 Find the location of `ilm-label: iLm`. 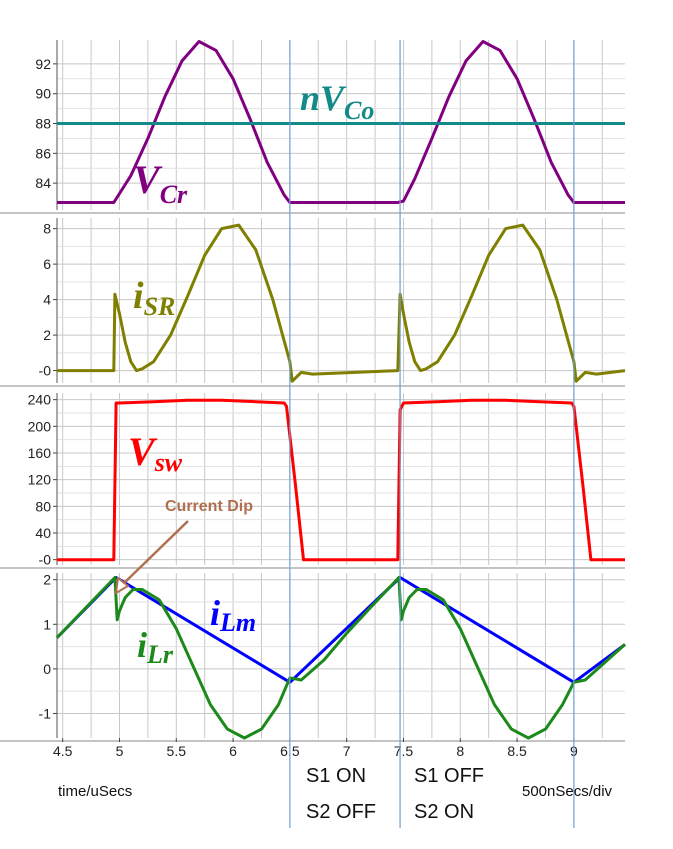

ilm-label: iLm is located at coordinates (233, 615).